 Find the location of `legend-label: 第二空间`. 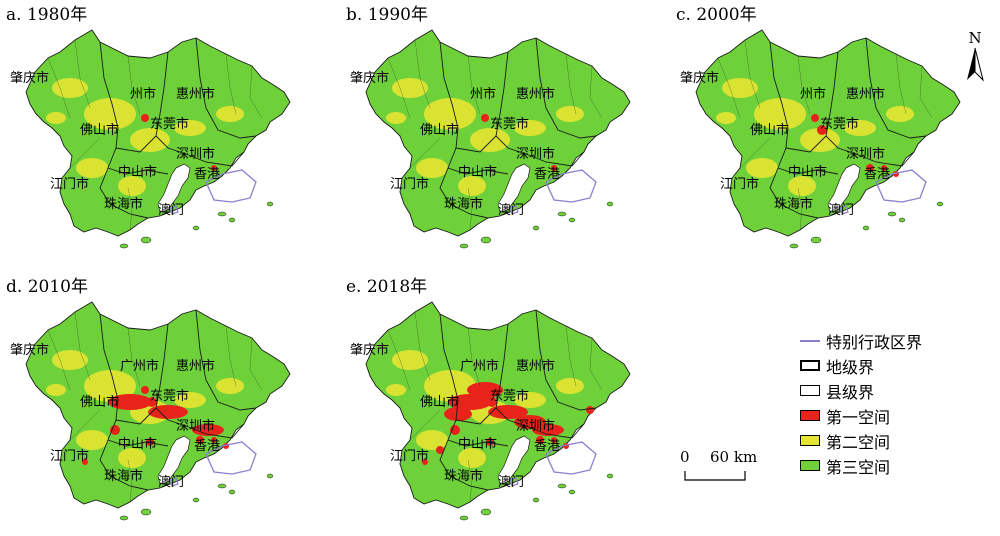

legend-label: 第二空间 is located at coordinates (858, 442).